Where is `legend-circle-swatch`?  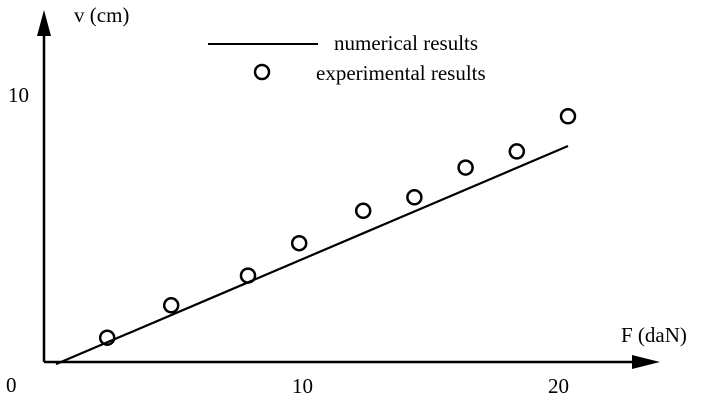
legend-circle-swatch is located at coordinates (262, 72).